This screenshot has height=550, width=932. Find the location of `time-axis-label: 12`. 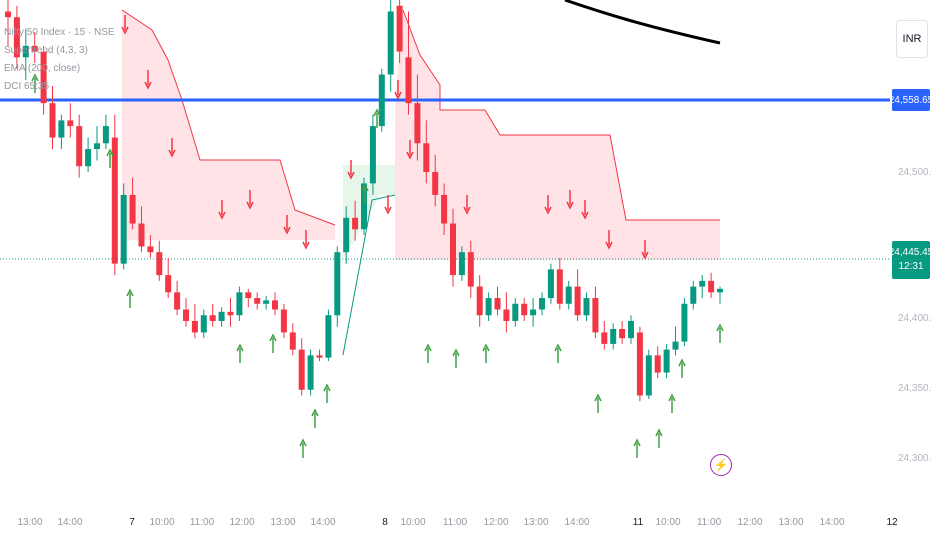

time-axis-label: 12 is located at coordinates (892, 522).